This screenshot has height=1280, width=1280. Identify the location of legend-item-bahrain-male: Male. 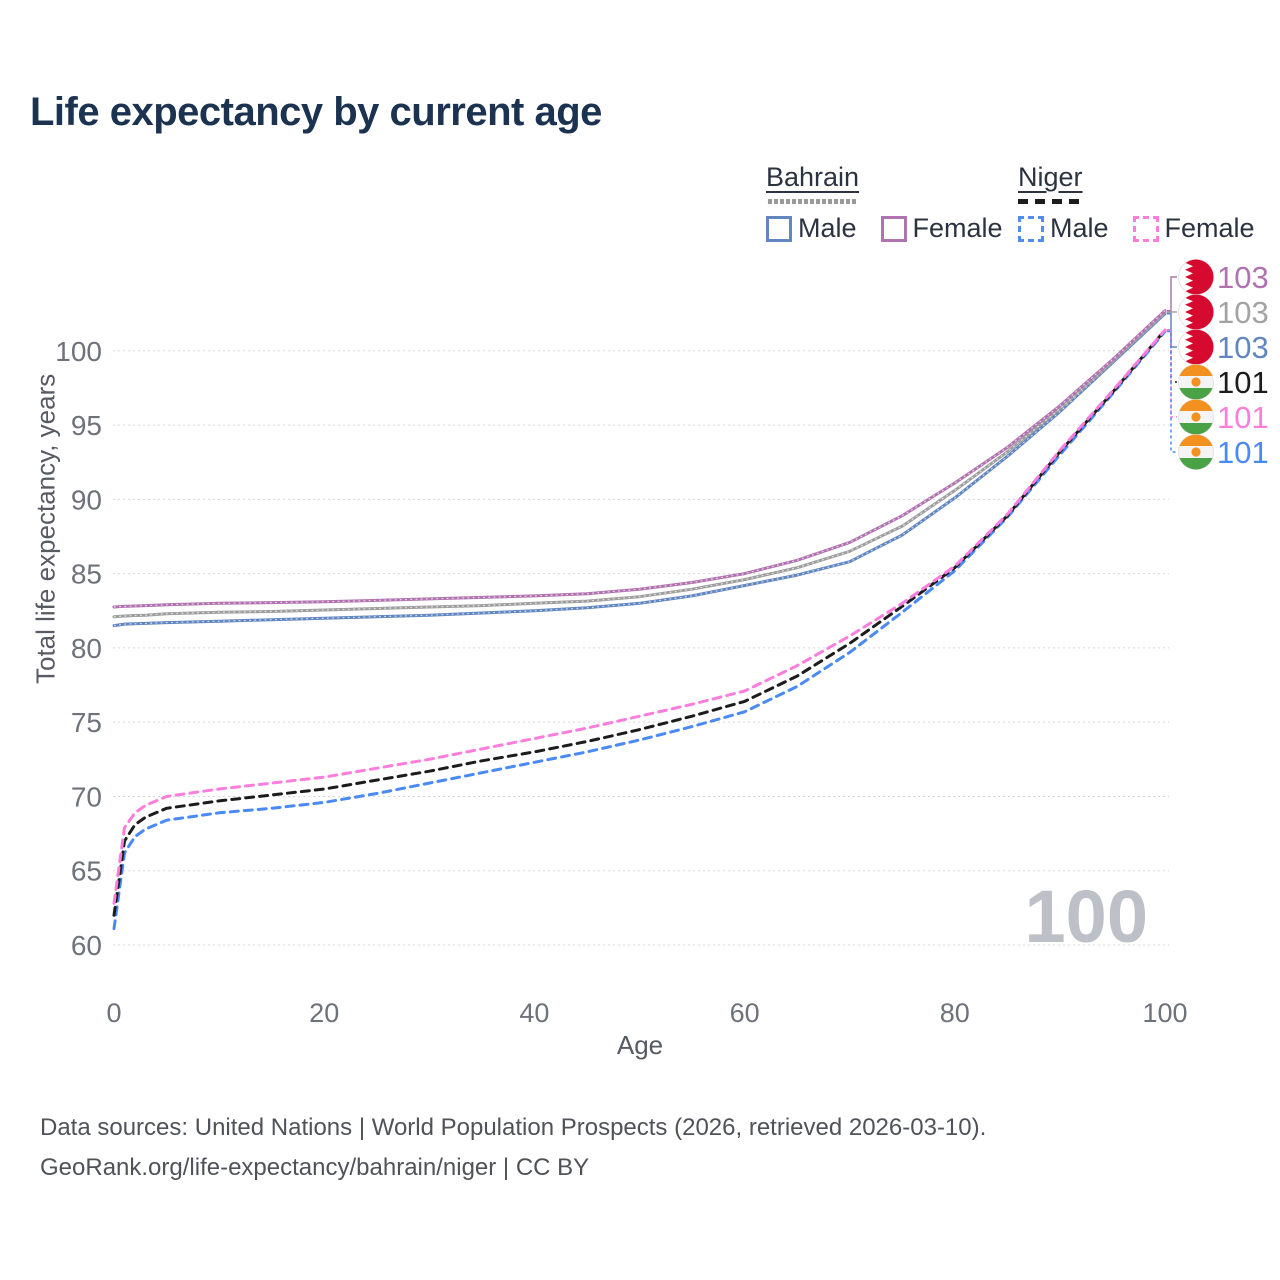
(811, 228).